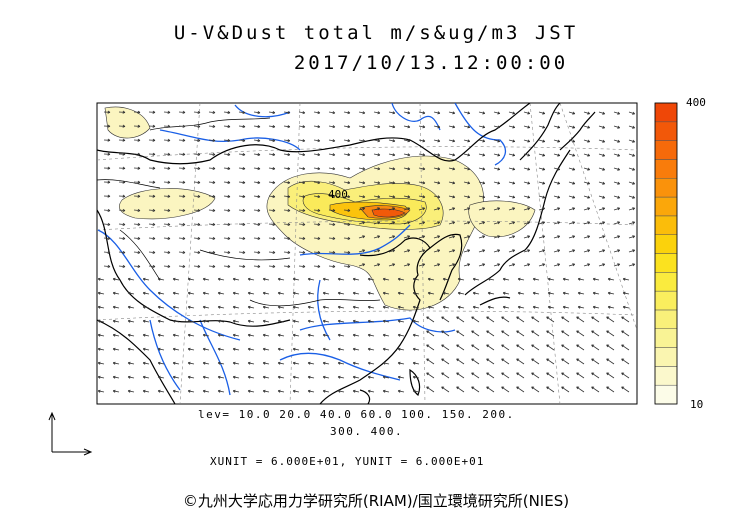 The height and width of the screenshot is (532, 752). I want to click on axis-indicator, so click(70, 433).